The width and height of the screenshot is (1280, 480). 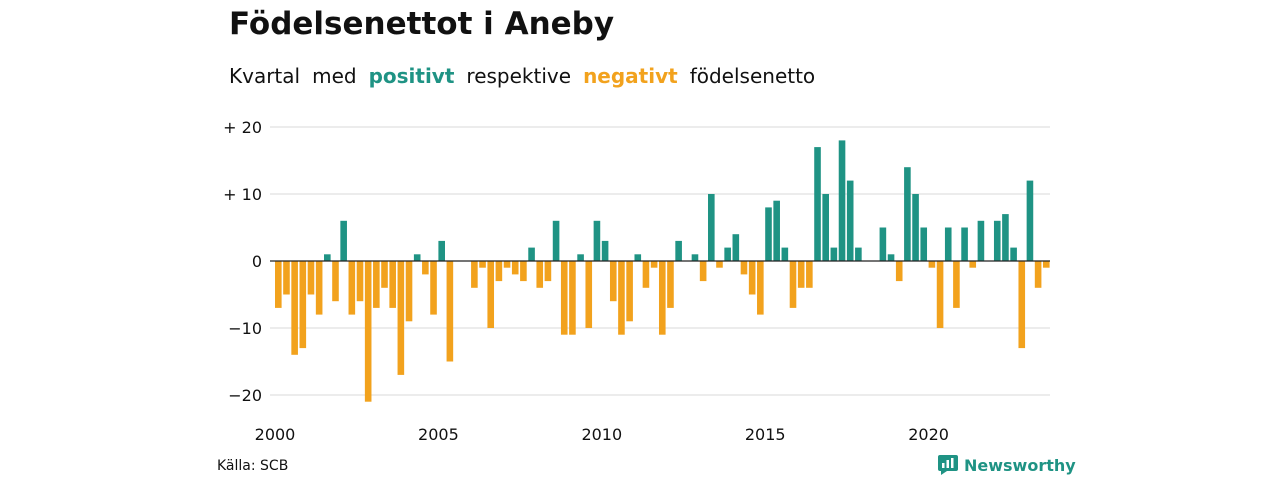 I want to click on x-tick-label: 2000, so click(x=275, y=434).